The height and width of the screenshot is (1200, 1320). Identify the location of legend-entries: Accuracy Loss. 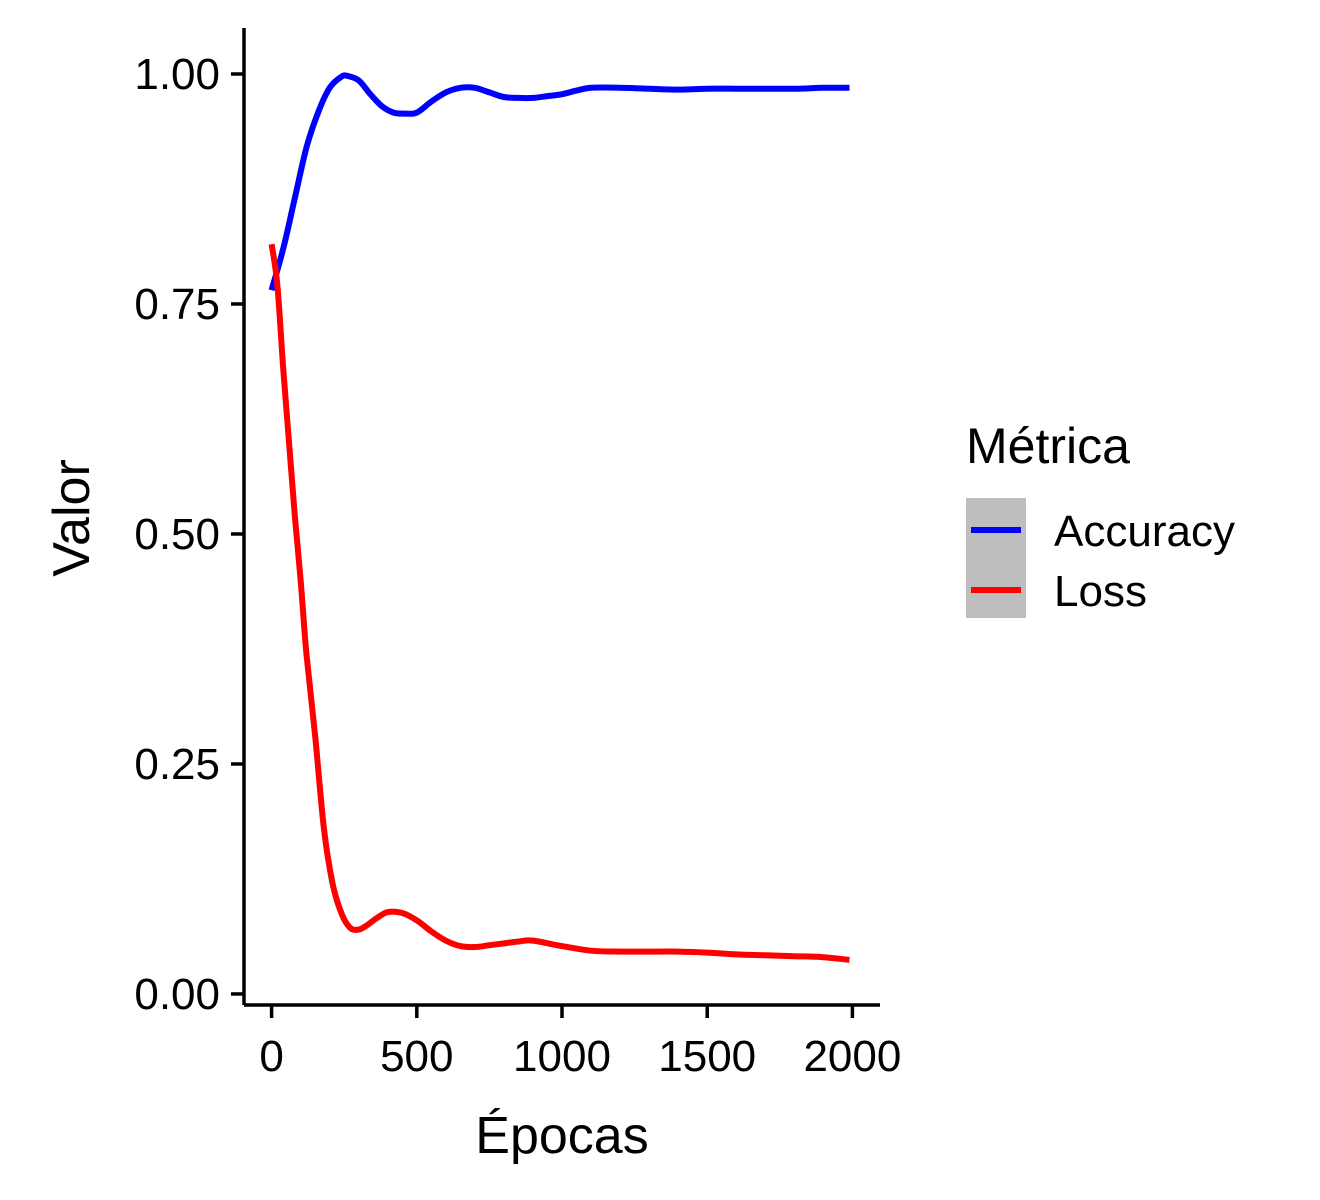
(1103, 561).